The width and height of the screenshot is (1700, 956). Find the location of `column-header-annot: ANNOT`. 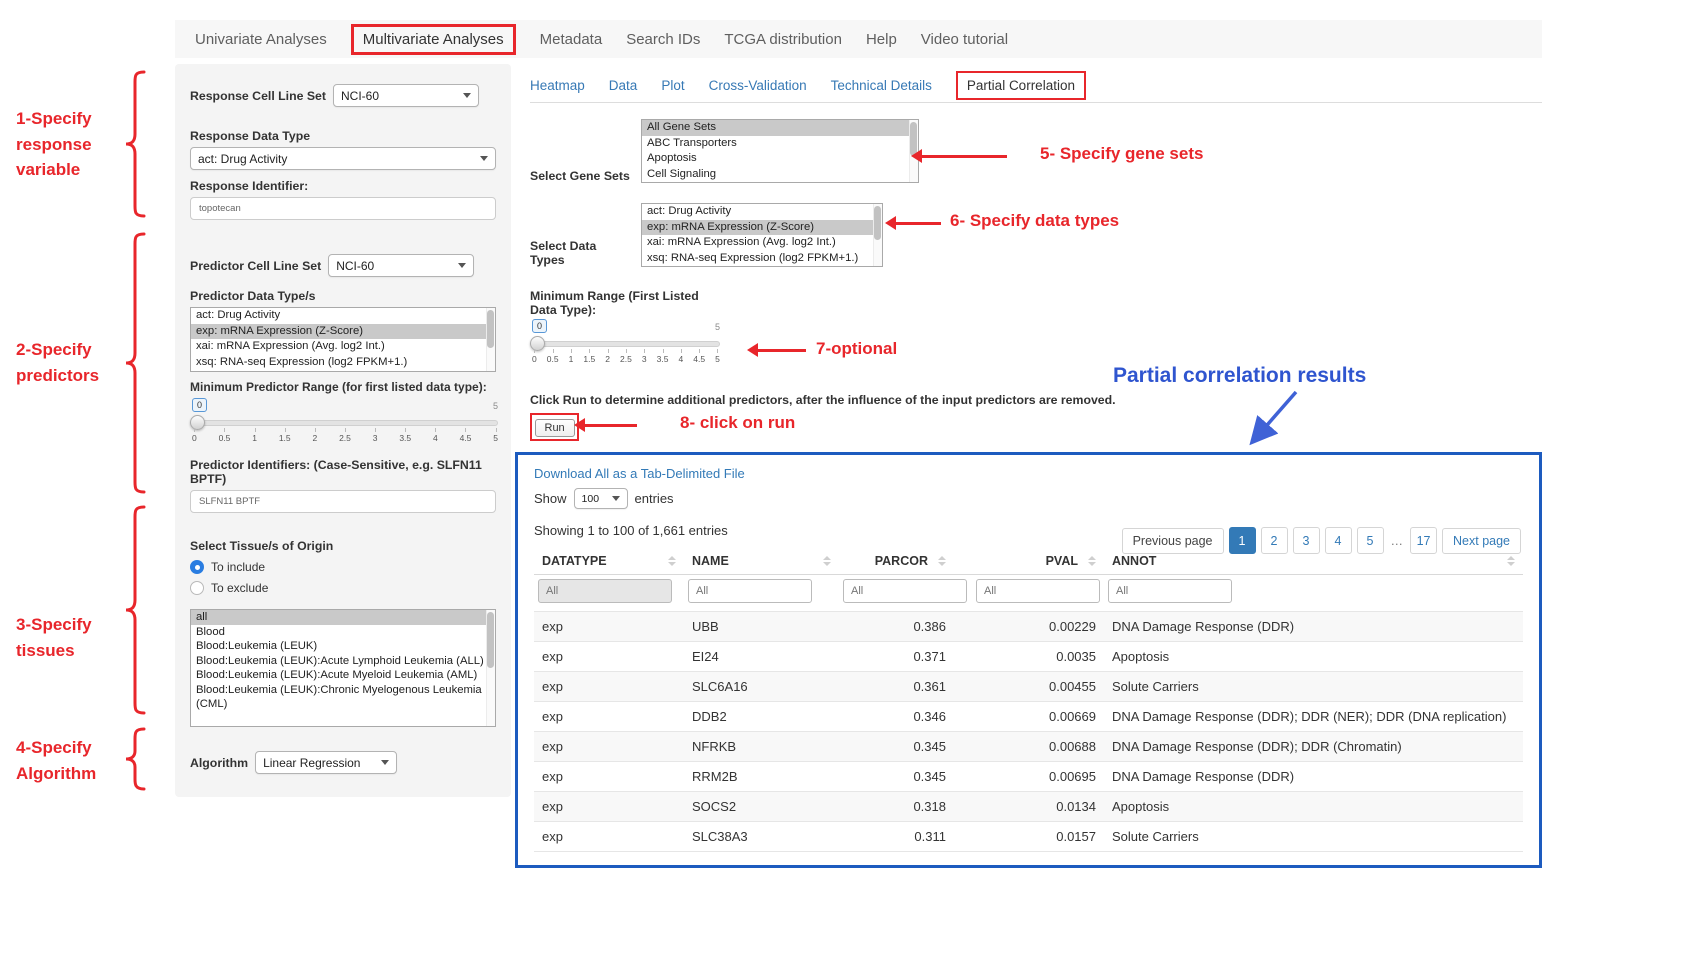

column-header-annot: ANNOT is located at coordinates (1134, 561).